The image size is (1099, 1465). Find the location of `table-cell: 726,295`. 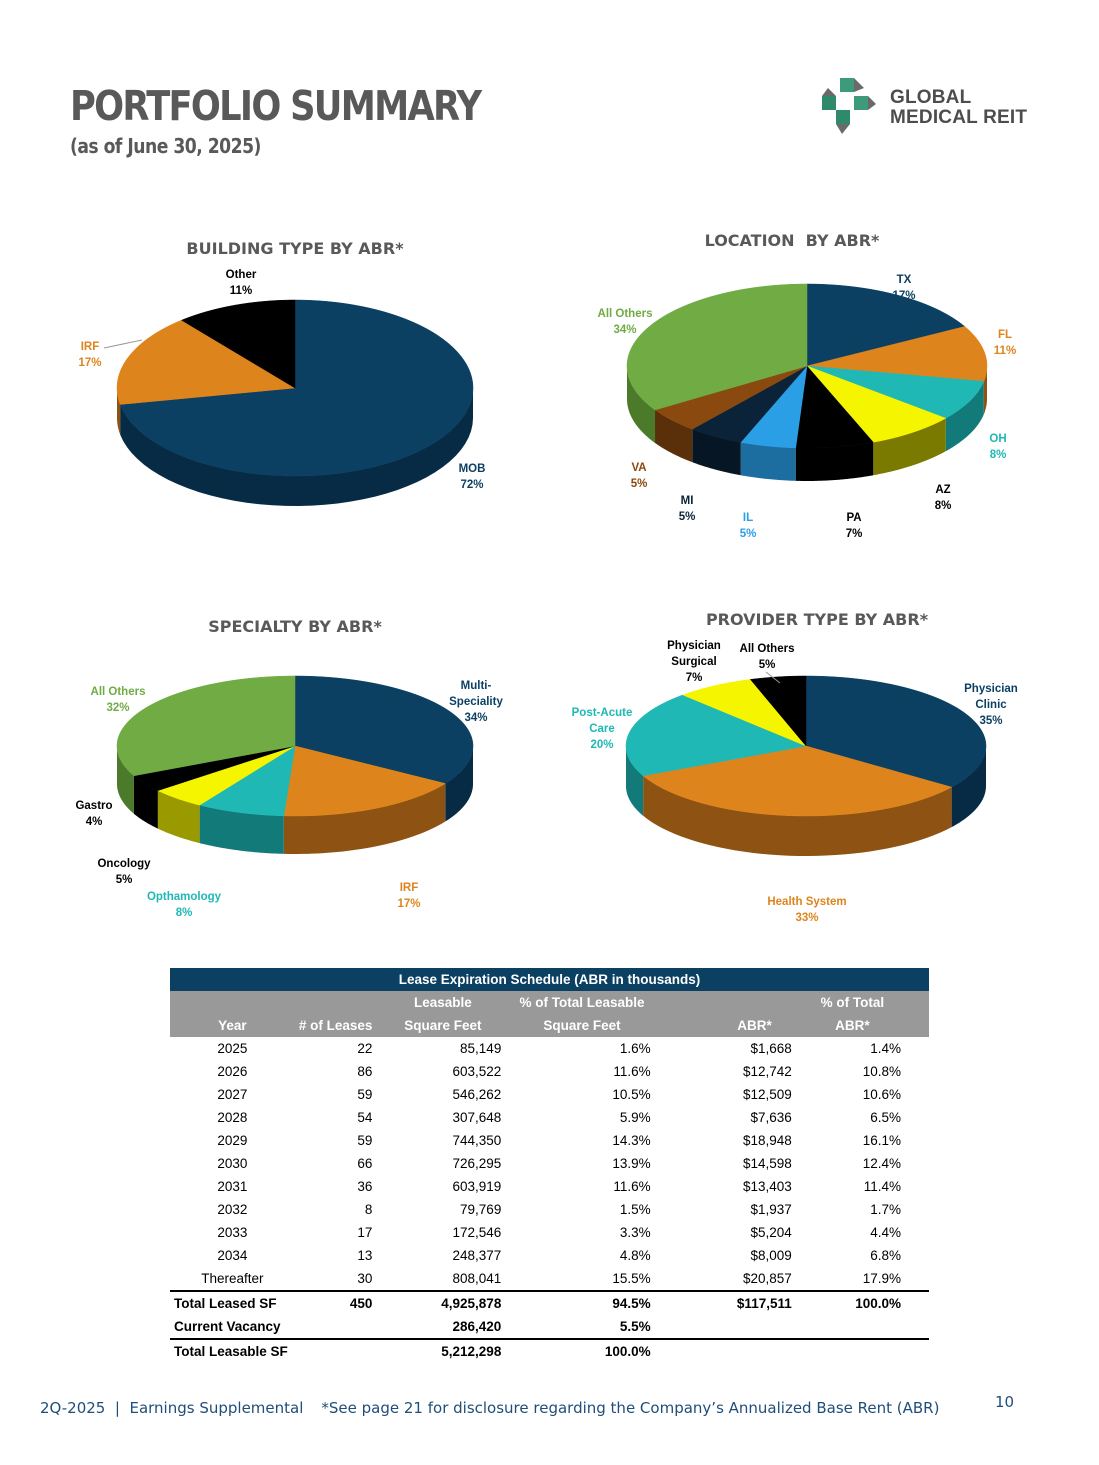

table-cell: 726,295 is located at coordinates (477, 1163).